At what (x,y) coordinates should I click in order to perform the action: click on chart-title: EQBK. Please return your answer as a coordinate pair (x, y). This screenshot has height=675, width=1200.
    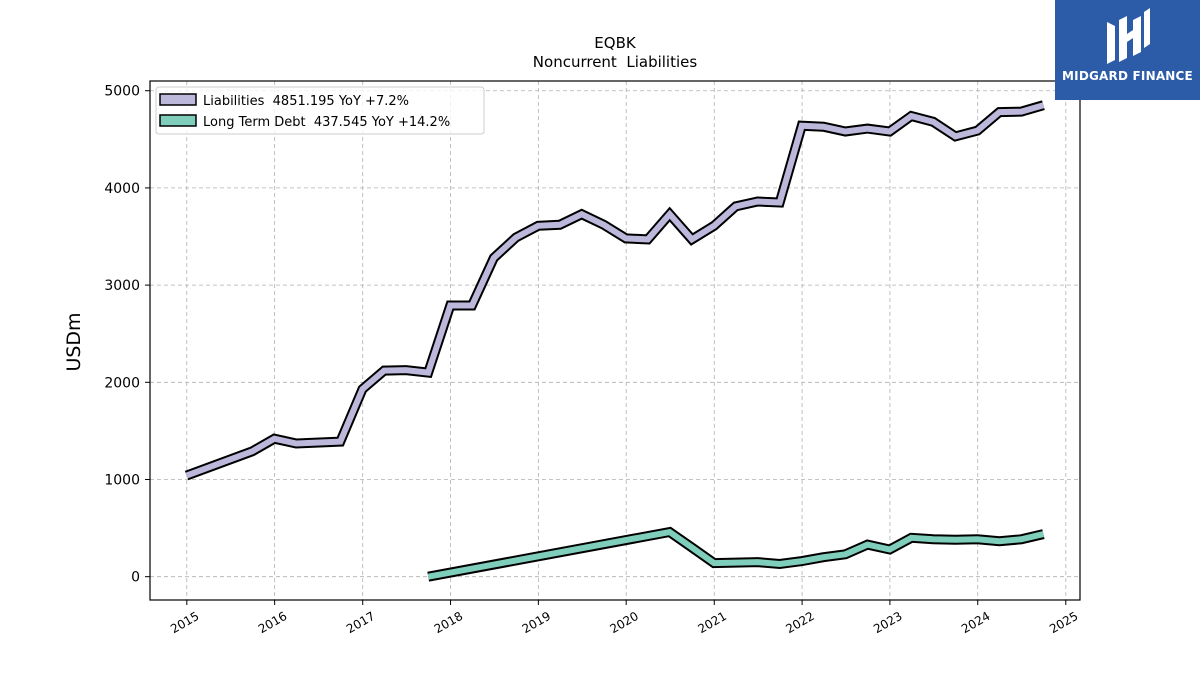
    Looking at the image, I should click on (615, 43).